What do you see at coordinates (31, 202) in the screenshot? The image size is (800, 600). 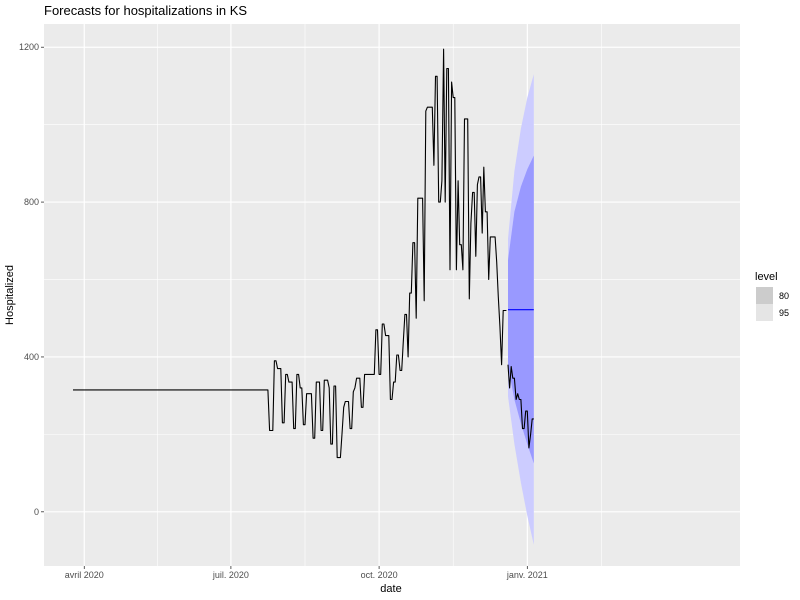 I see `y-tick-label: 800` at bounding box center [31, 202].